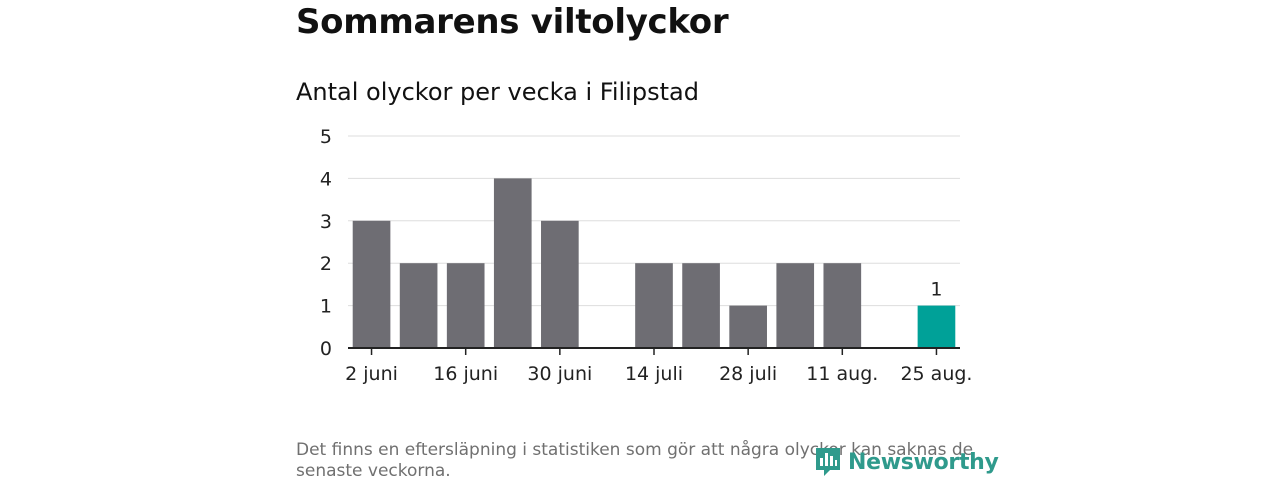 This screenshot has width=1280, height=482. Describe the element at coordinates (748, 374) in the screenshot. I see `x-tick-label: 28 juli` at that location.